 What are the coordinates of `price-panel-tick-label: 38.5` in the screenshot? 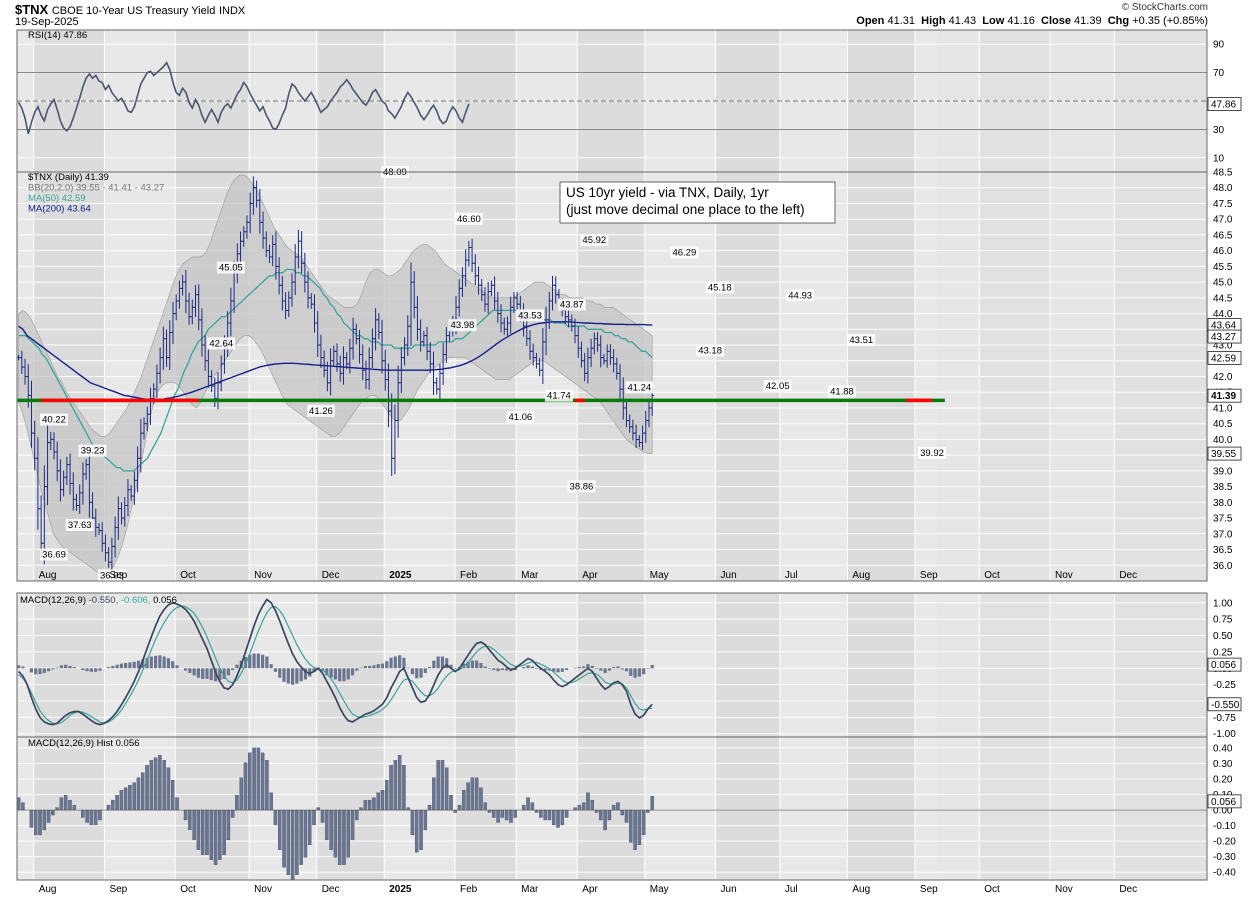 It's located at (1223, 487).